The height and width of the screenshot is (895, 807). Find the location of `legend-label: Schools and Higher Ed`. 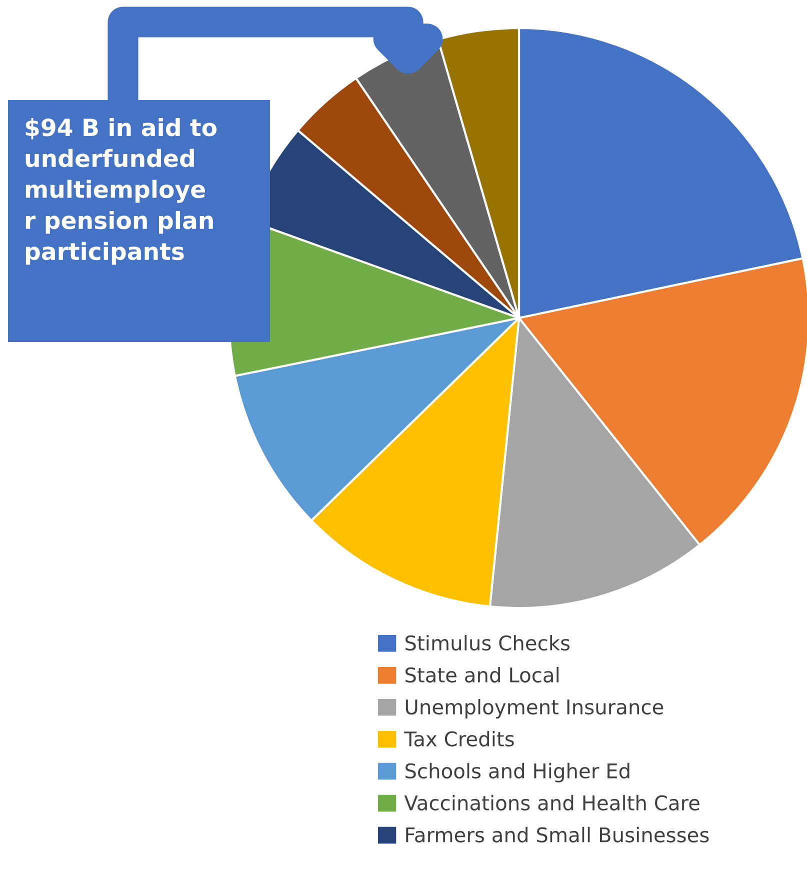

legend-label: Schools and Higher Ed is located at coordinates (518, 772).